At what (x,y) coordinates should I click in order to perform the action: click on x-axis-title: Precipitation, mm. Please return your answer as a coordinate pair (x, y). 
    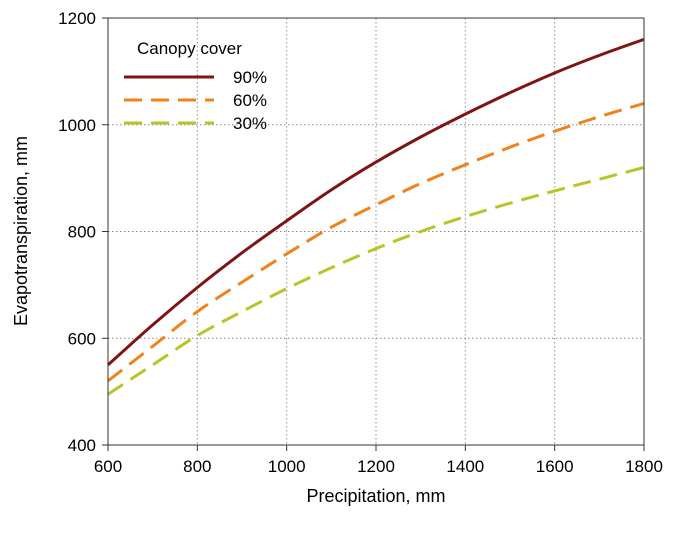
    Looking at the image, I should click on (375, 496).